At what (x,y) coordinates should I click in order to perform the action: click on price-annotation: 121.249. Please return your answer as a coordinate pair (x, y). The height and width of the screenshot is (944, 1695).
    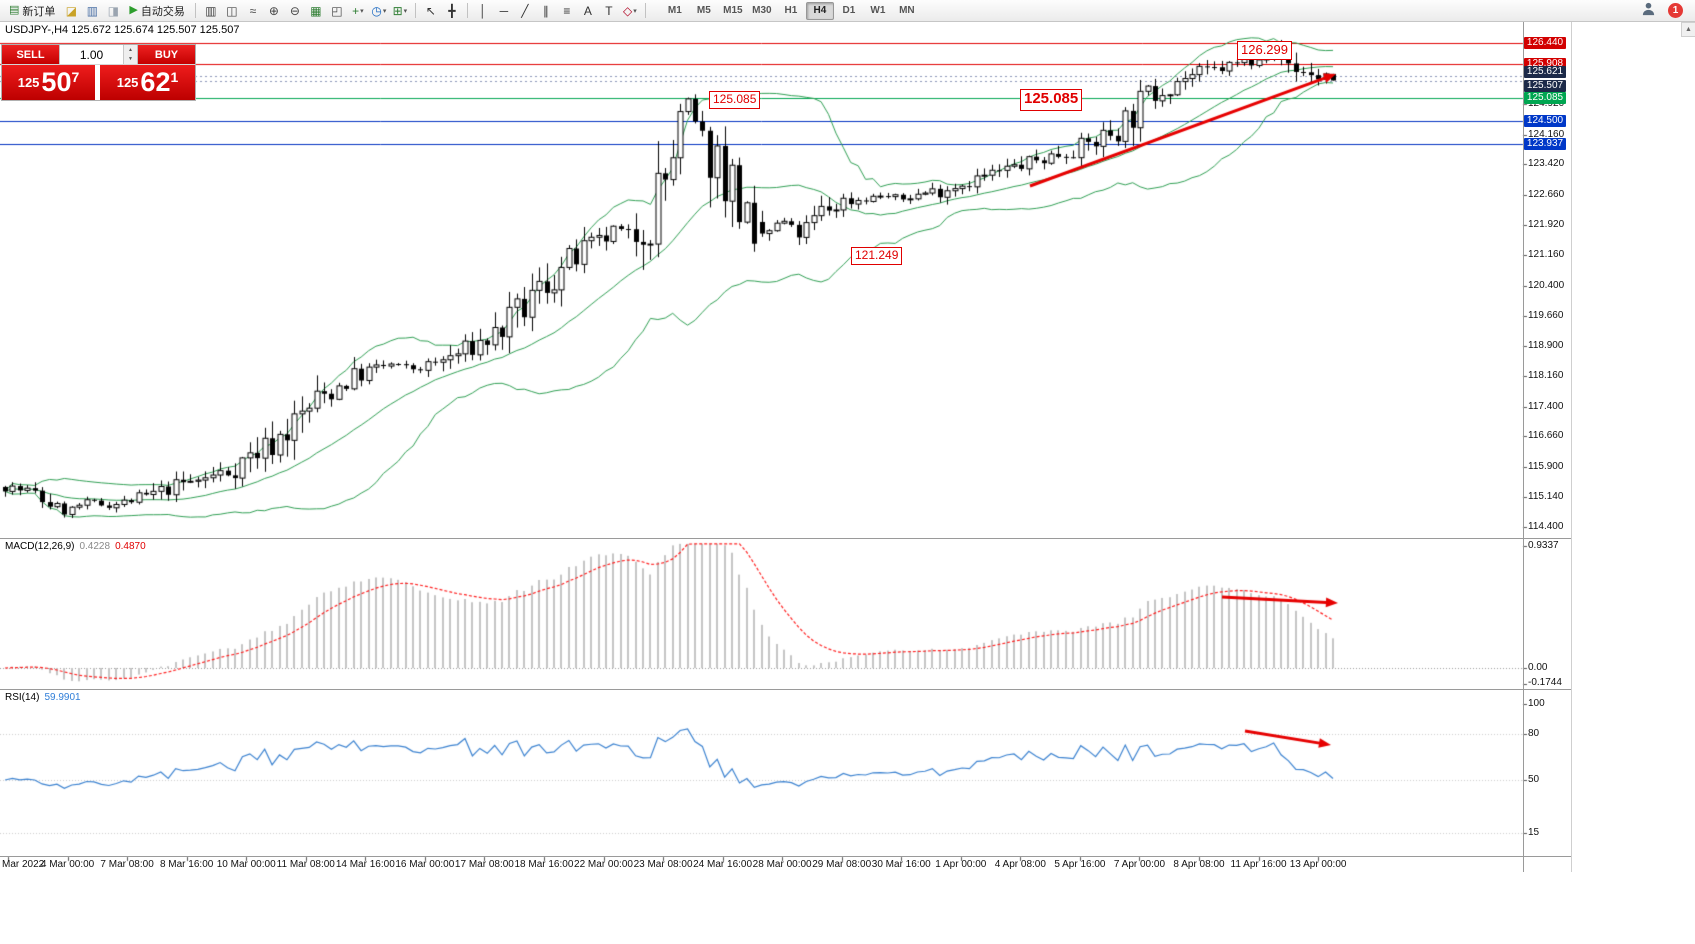
    Looking at the image, I should click on (877, 256).